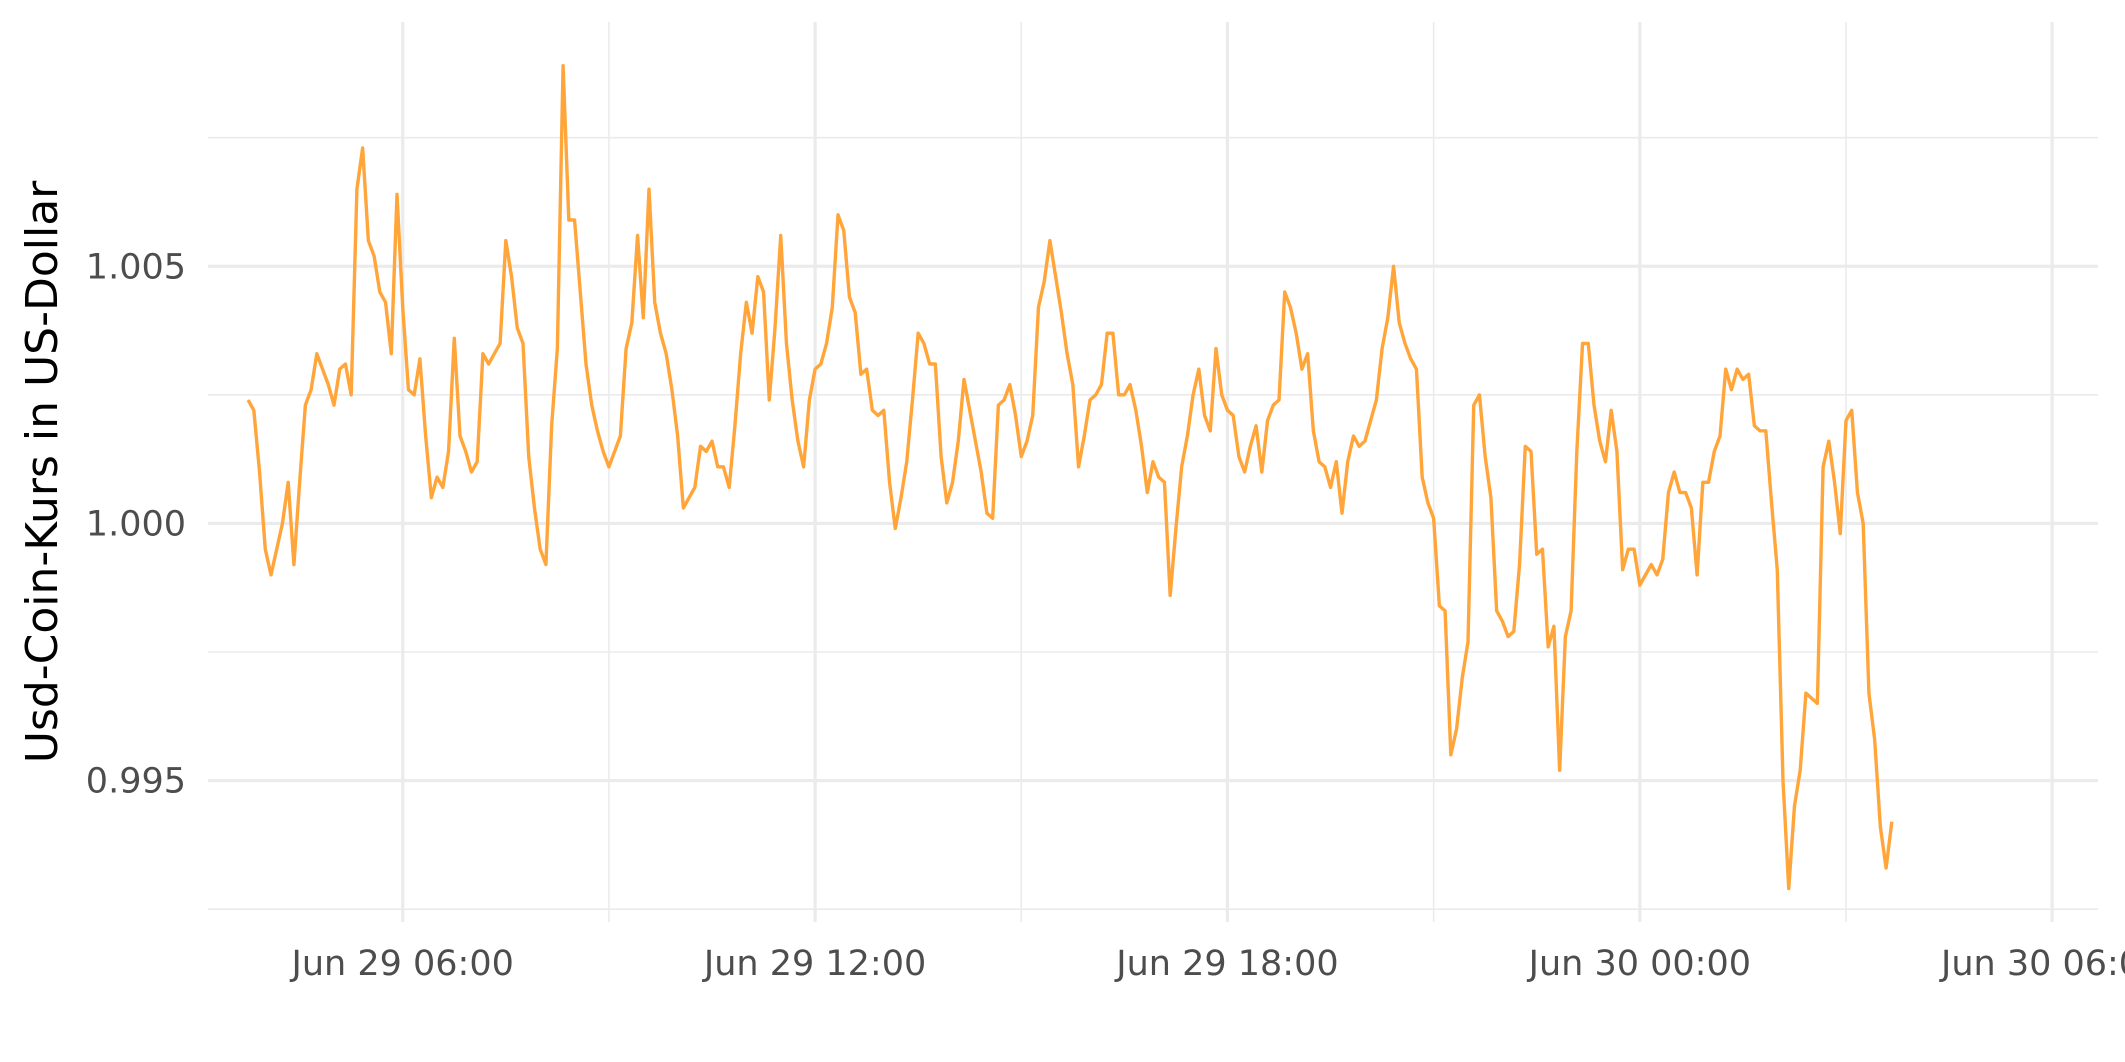  What do you see at coordinates (1639, 964) in the screenshot?
I see `x-tick-label: Jun 30 00:00` at bounding box center [1639, 964].